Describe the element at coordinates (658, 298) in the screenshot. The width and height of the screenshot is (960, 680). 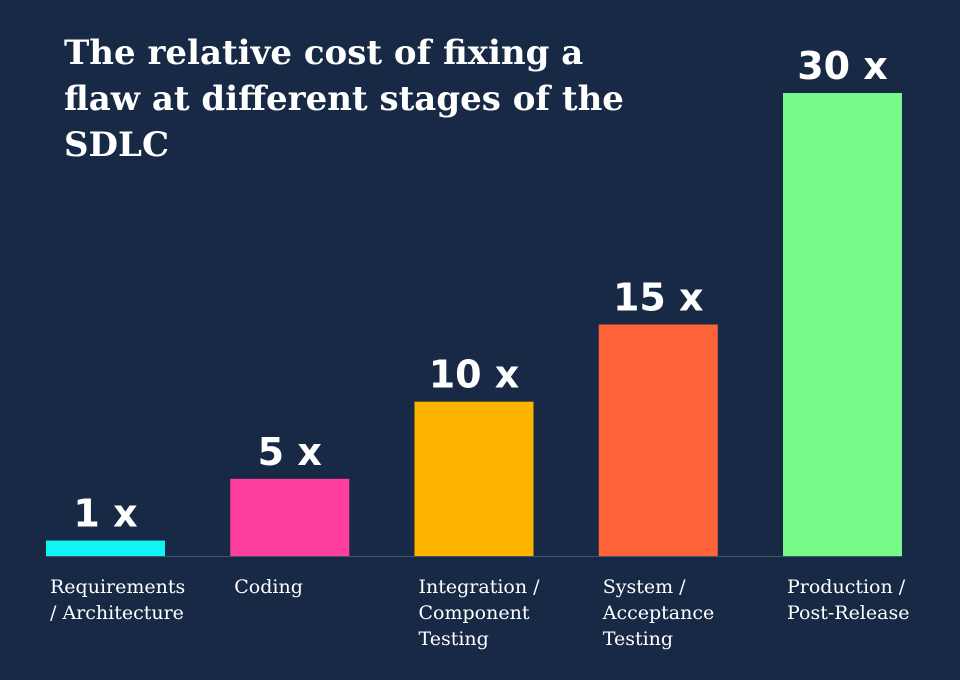
I see `bar-value-label-4: 15 x` at that location.